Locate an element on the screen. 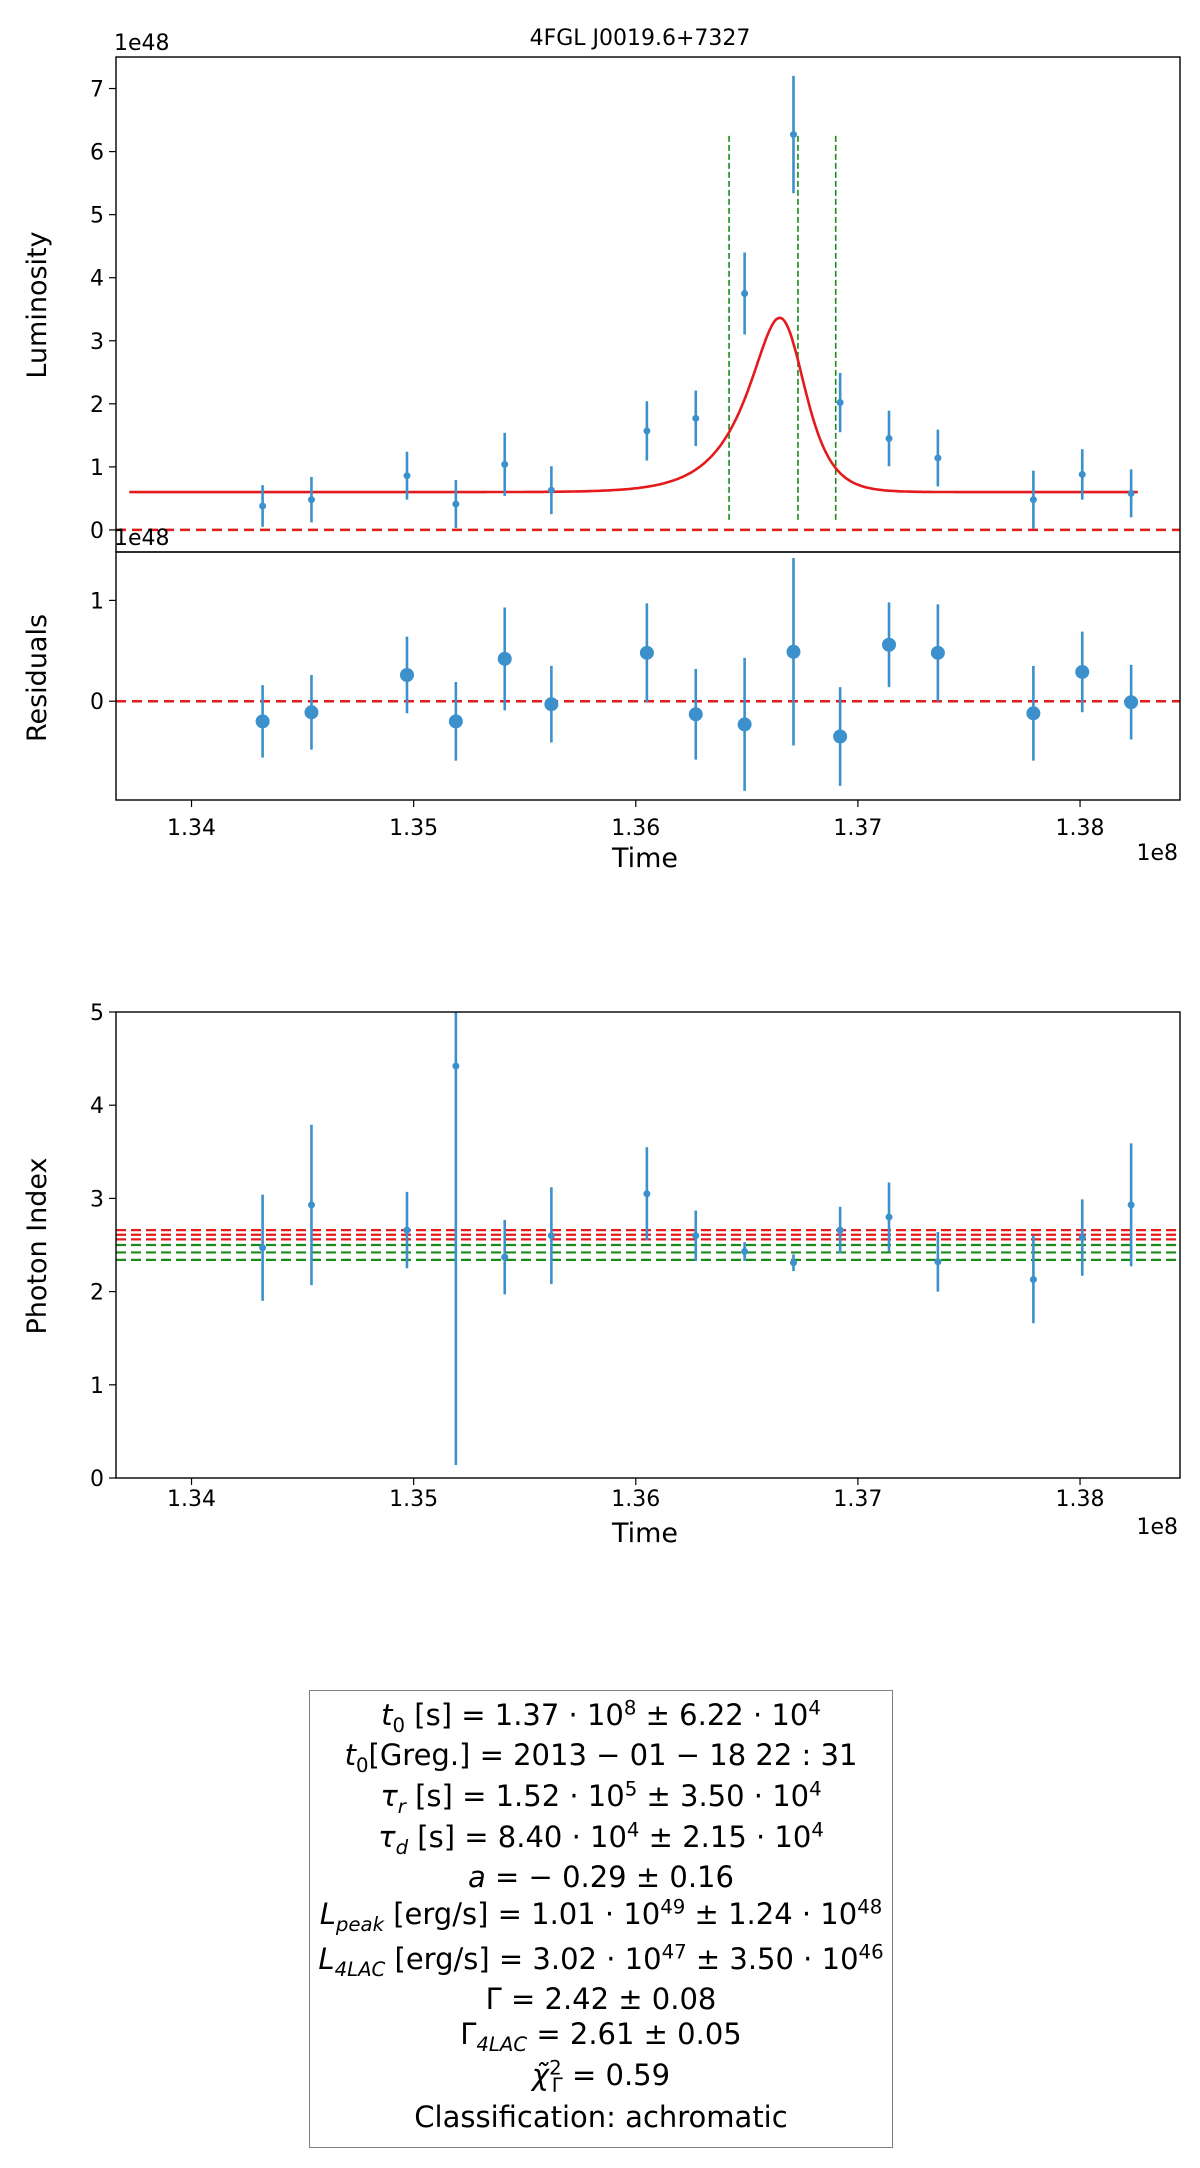 The image size is (1200, 2168). luminosity-offset-label: 1e48 is located at coordinates (142, 43).